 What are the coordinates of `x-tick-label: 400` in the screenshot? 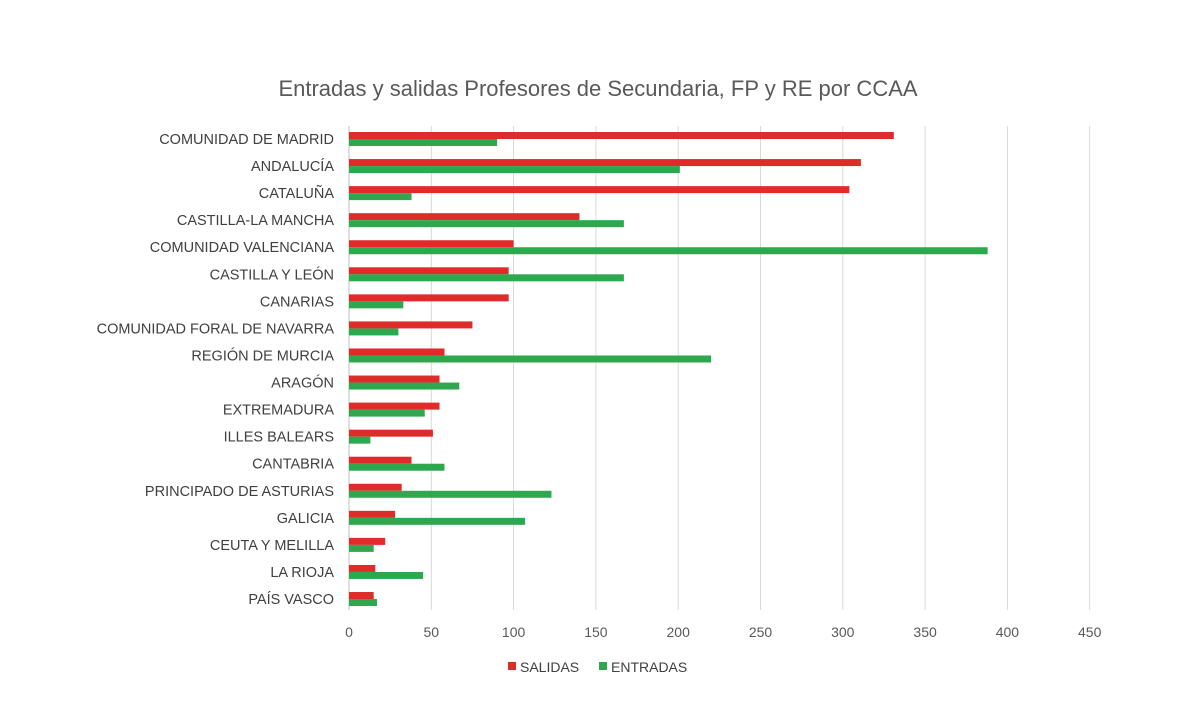 It's located at (1008, 632).